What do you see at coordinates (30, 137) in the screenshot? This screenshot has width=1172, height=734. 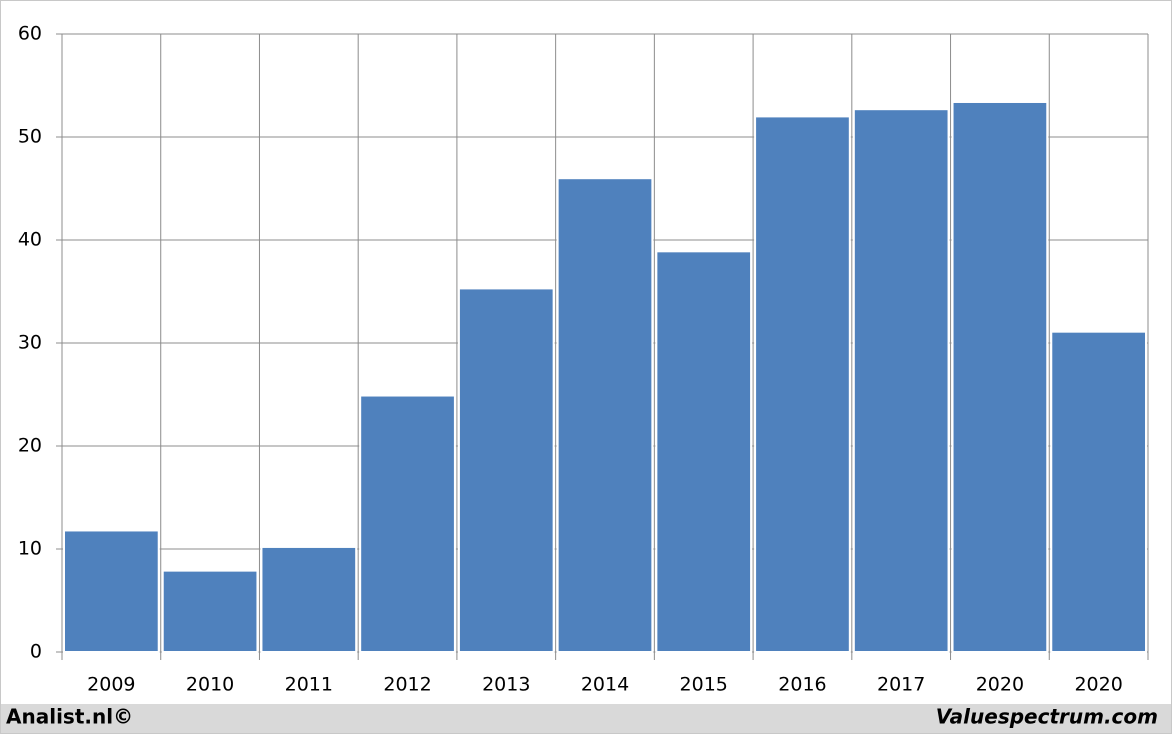 I see `y-tick-label: 50` at bounding box center [30, 137].